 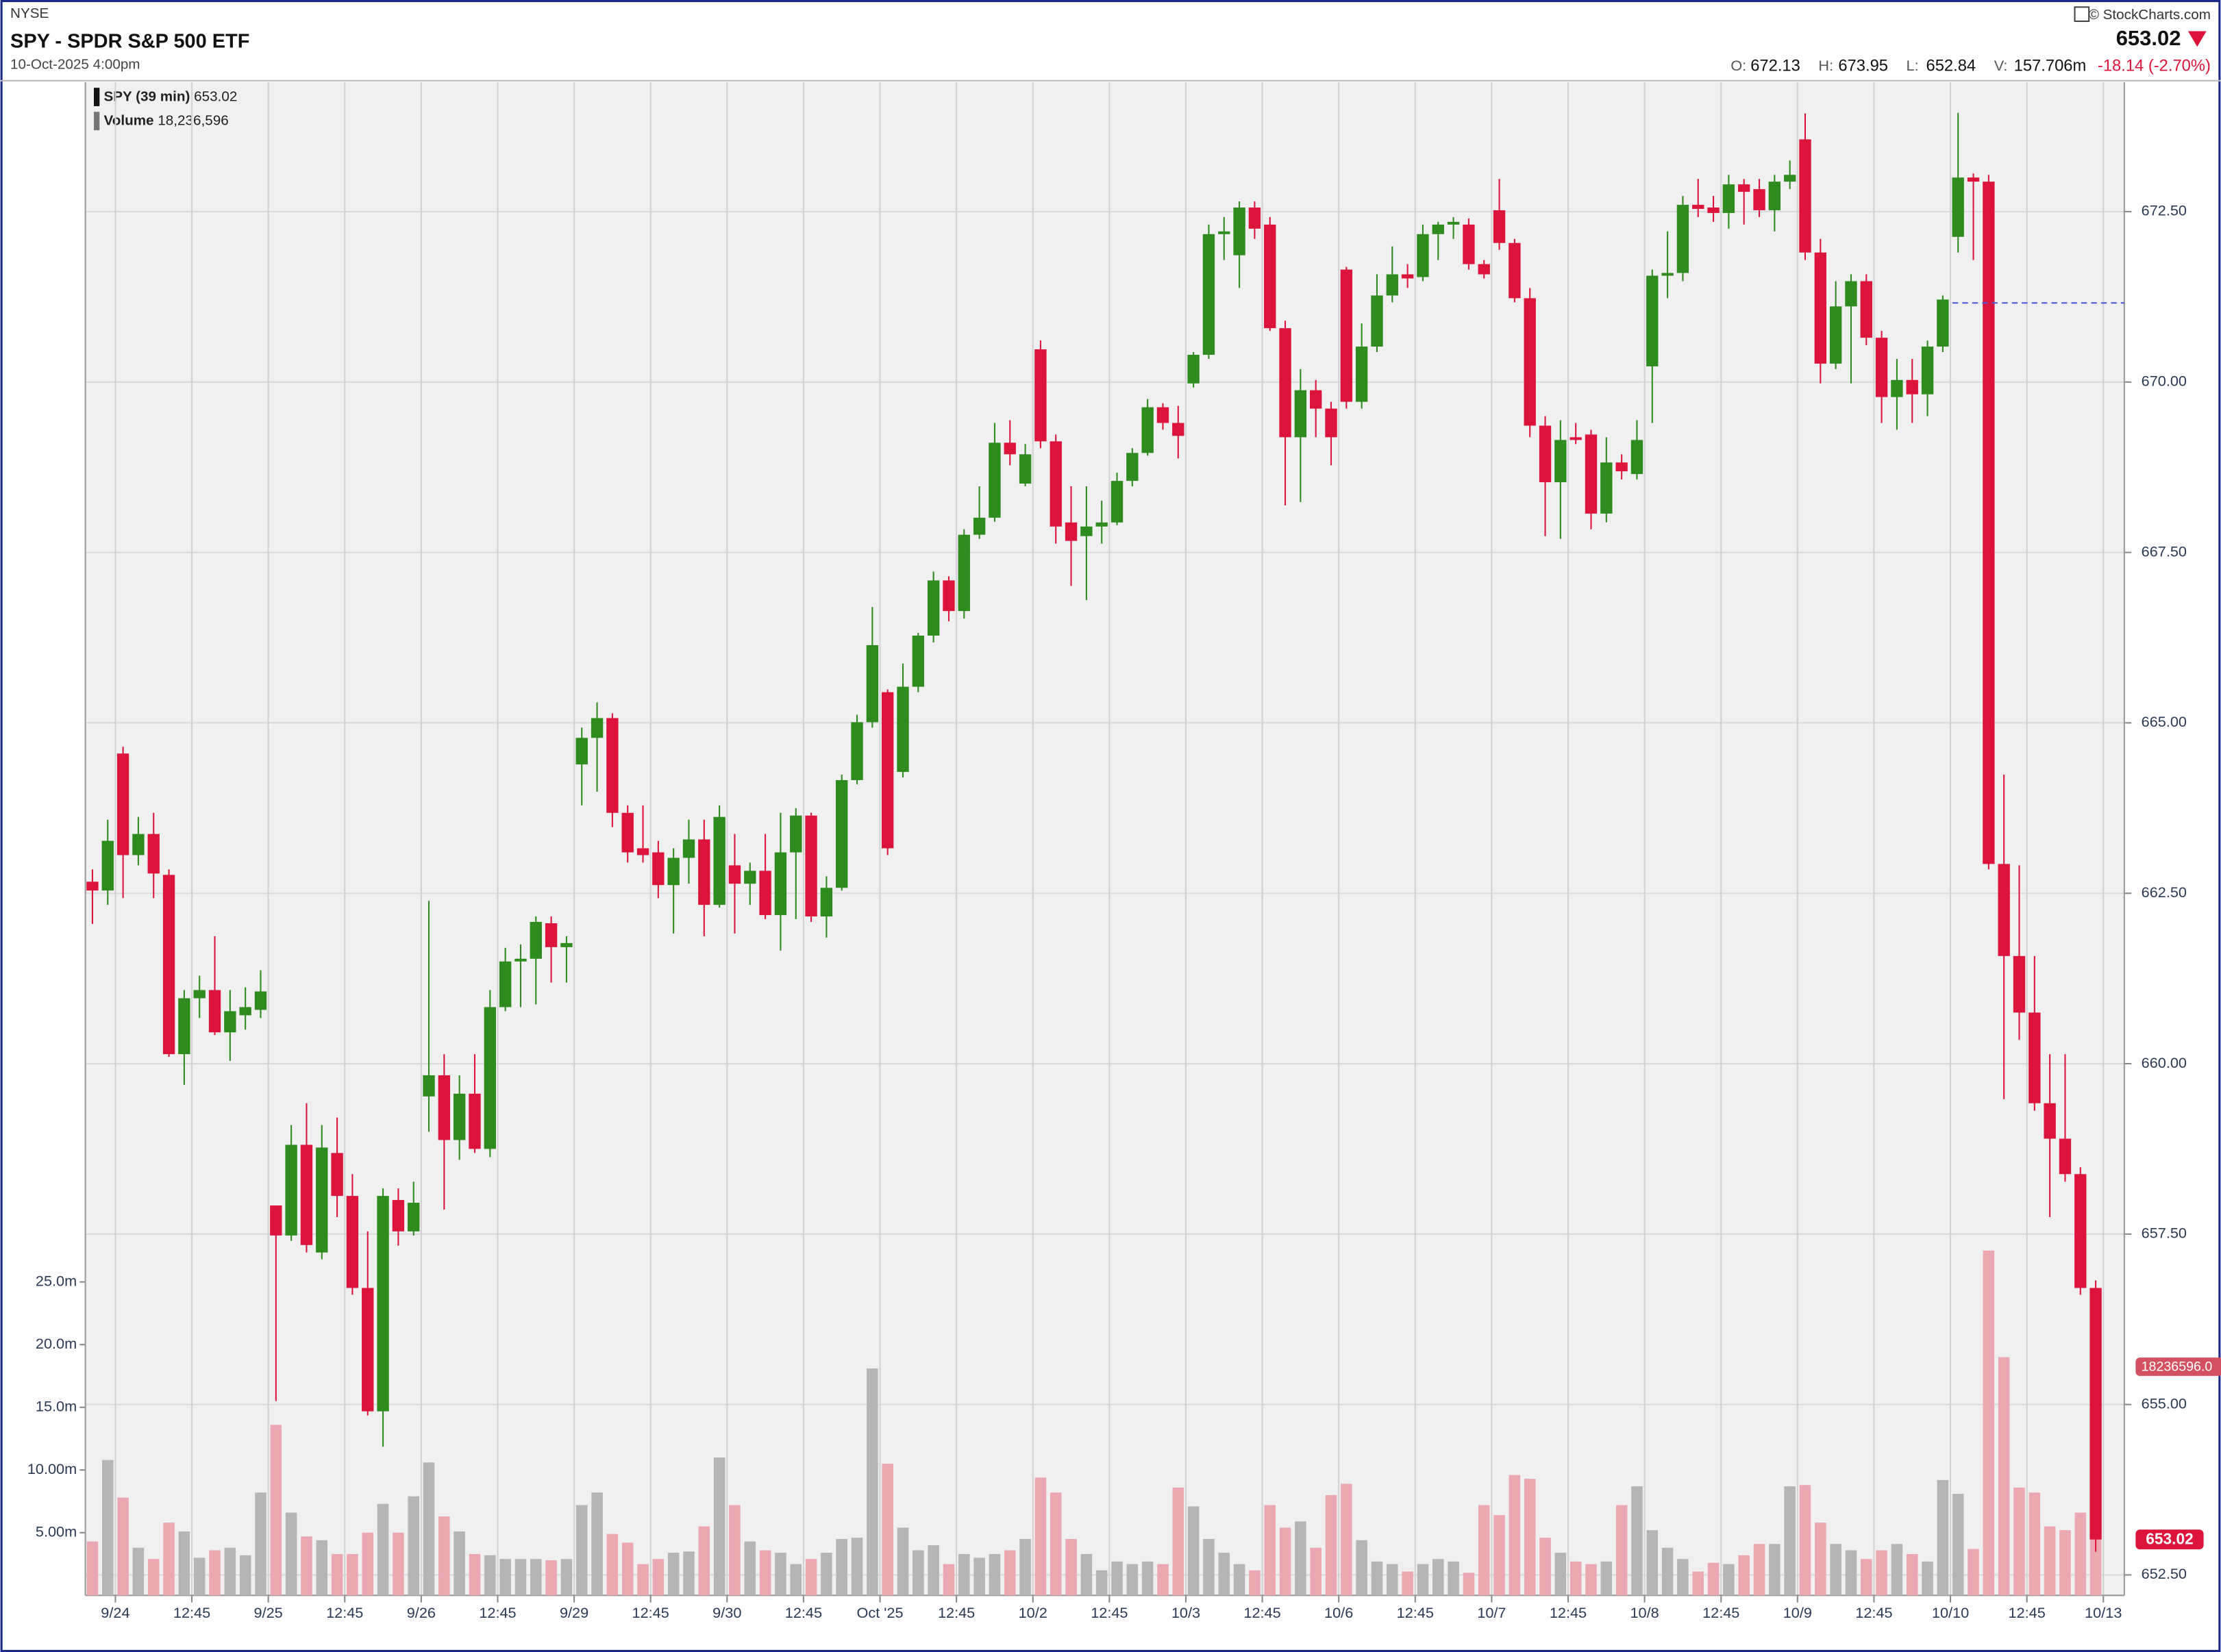 What do you see at coordinates (1863, 65) in the screenshot?
I see `ohlcv-value: 673.95` at bounding box center [1863, 65].